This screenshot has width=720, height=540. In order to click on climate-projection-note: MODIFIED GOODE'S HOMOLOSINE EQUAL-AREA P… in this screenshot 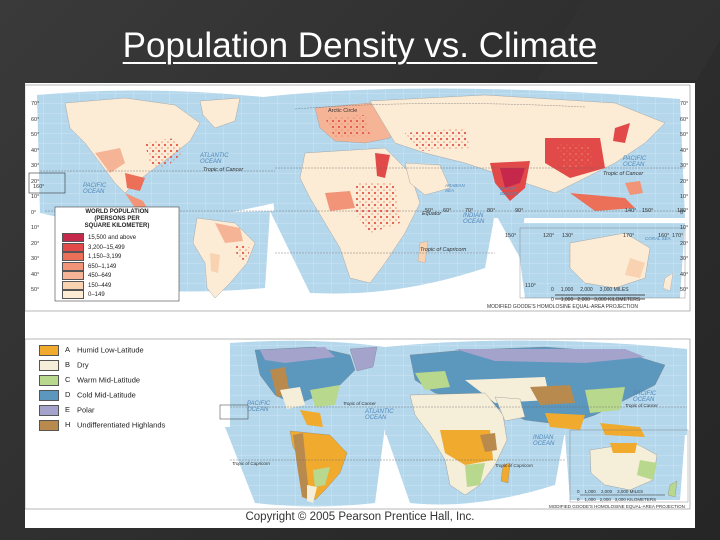, I will do `click(617, 506)`.